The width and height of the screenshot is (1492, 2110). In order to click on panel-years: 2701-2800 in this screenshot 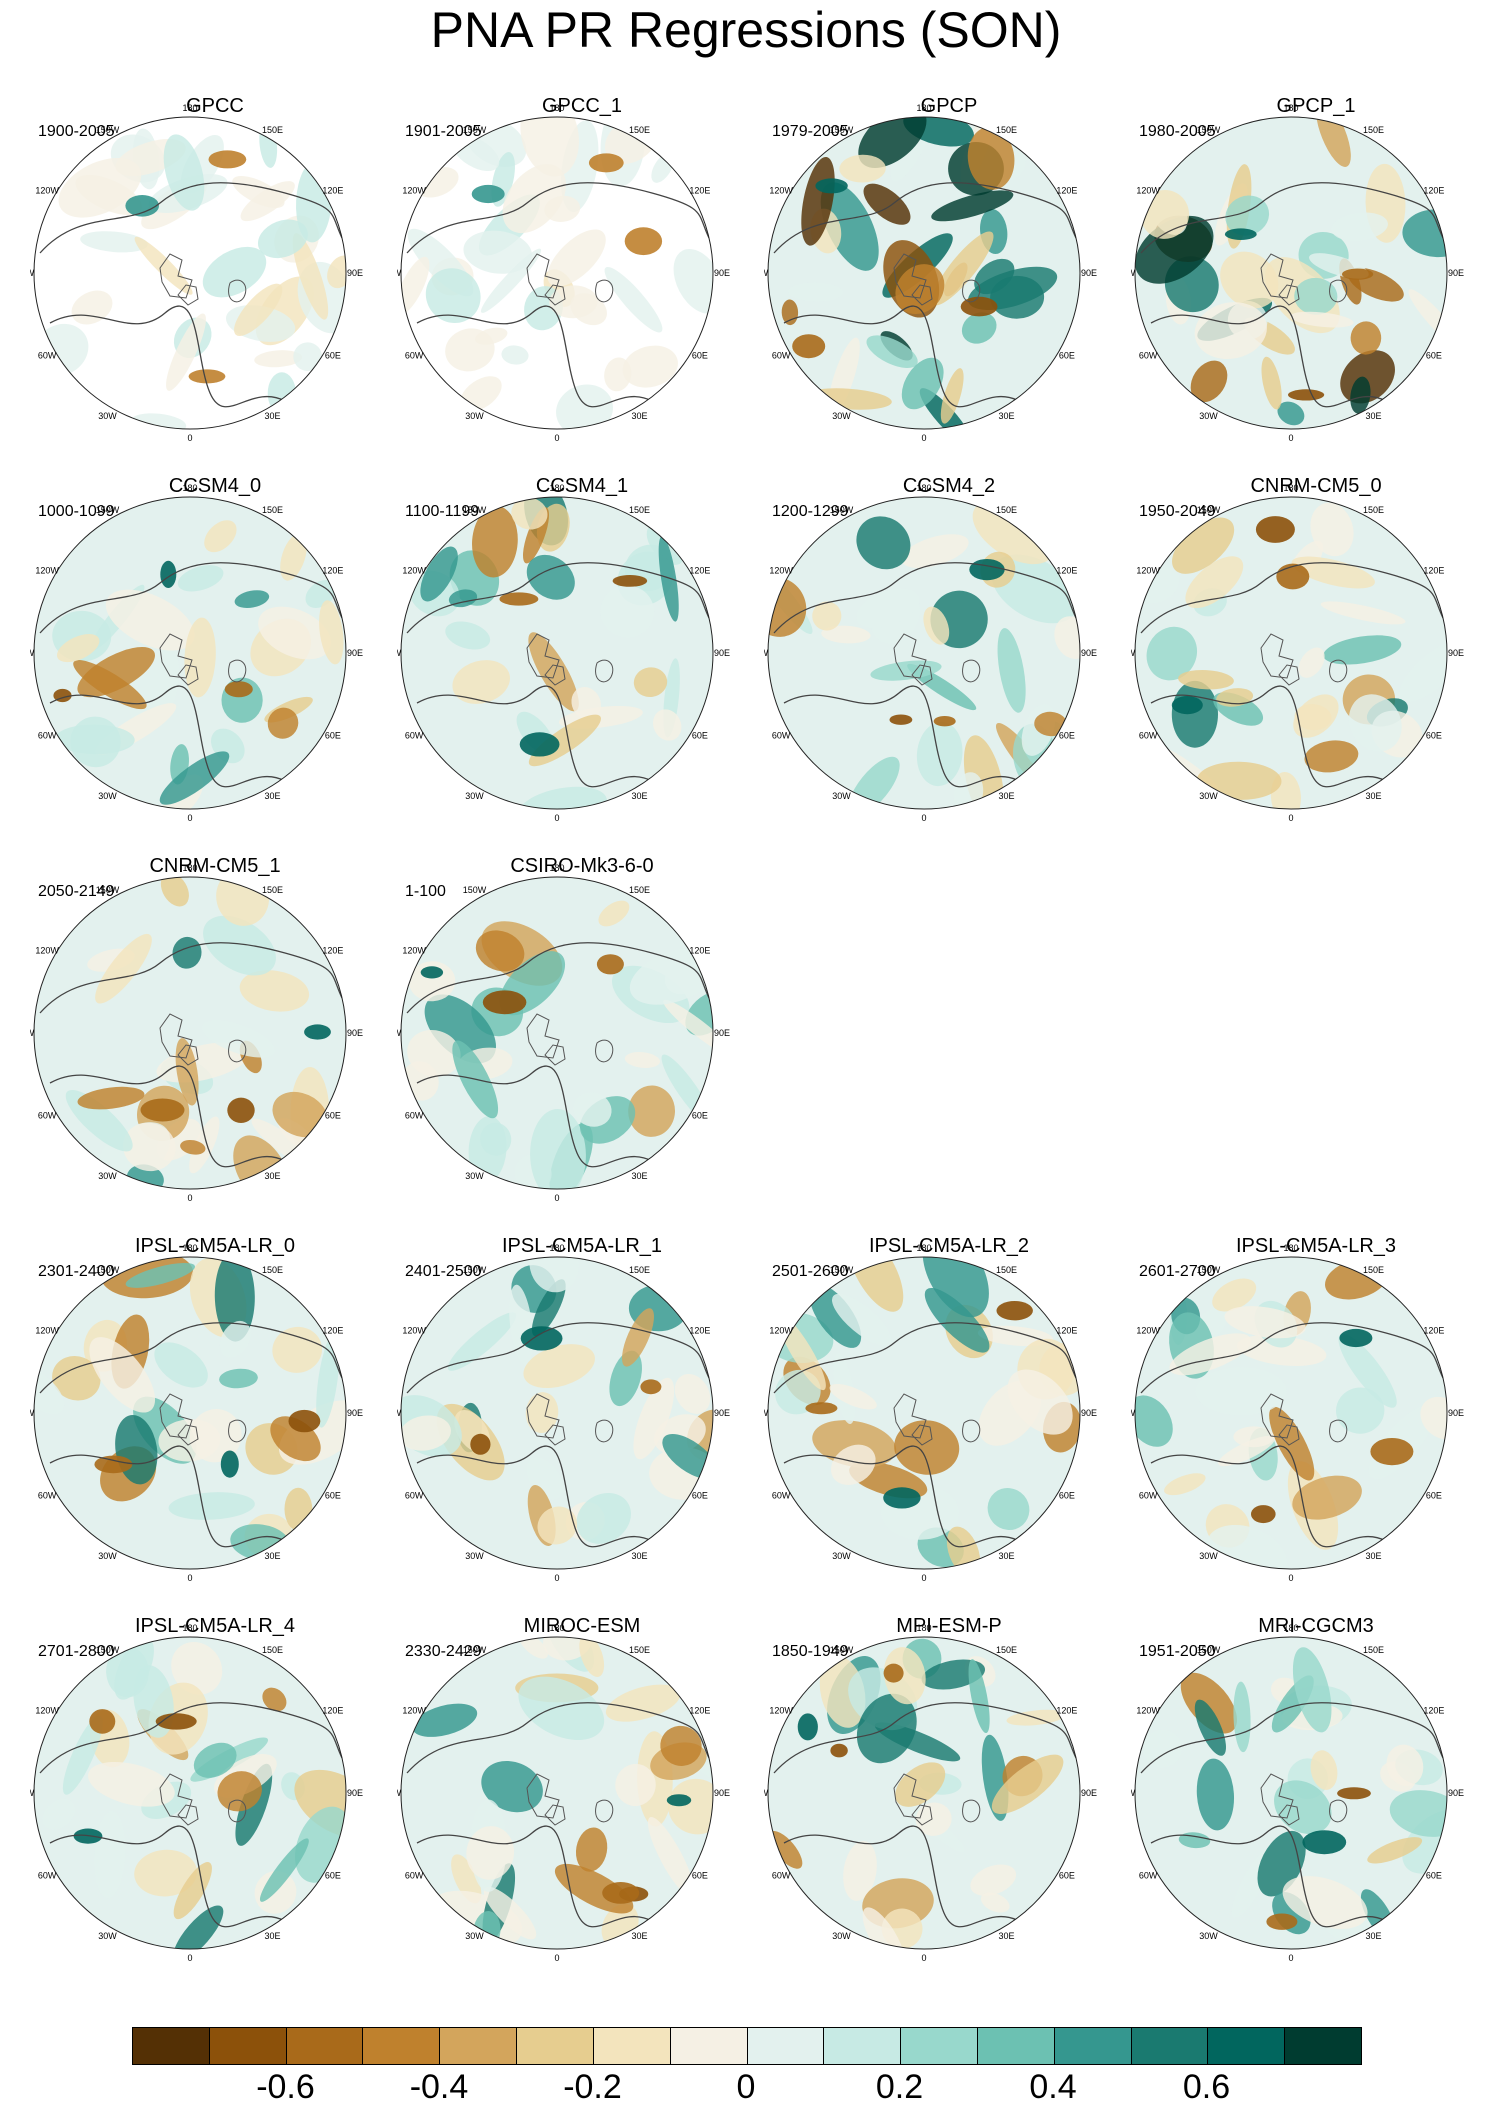, I will do `click(76, 1651)`.